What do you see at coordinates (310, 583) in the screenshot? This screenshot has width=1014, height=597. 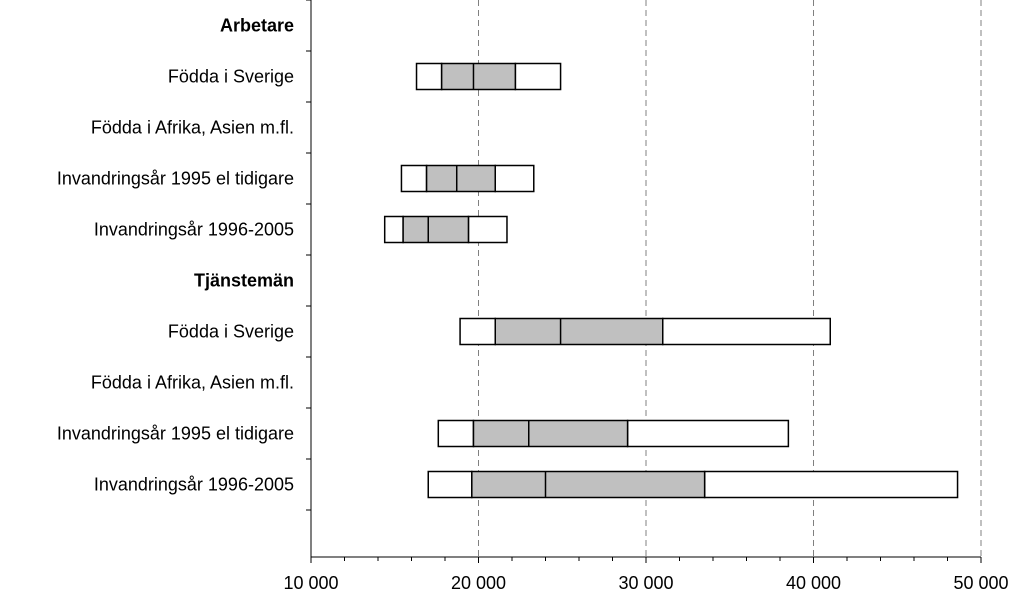 I see `x-tick-label: 10 000` at bounding box center [310, 583].